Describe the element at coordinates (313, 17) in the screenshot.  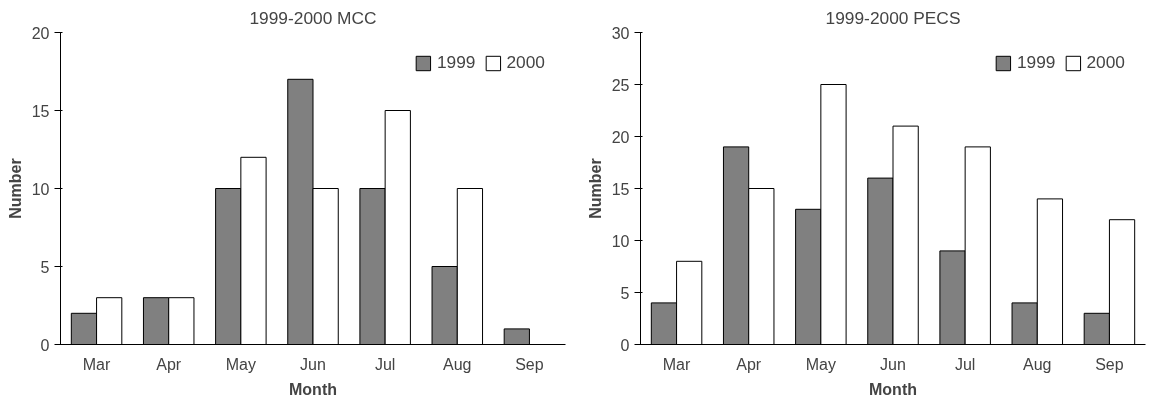
I see `chart-title: 1999-2000 MCC` at that location.